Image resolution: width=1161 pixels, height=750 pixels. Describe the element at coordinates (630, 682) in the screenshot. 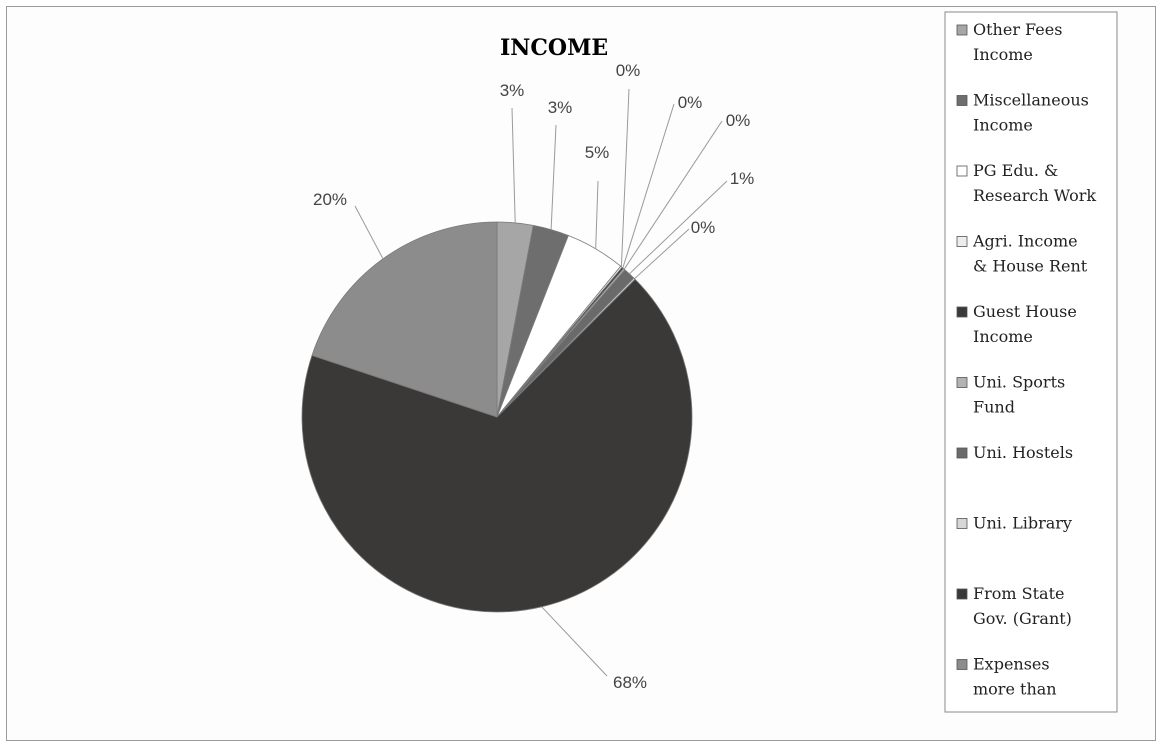

I see `data-label-8: 68%` at that location.